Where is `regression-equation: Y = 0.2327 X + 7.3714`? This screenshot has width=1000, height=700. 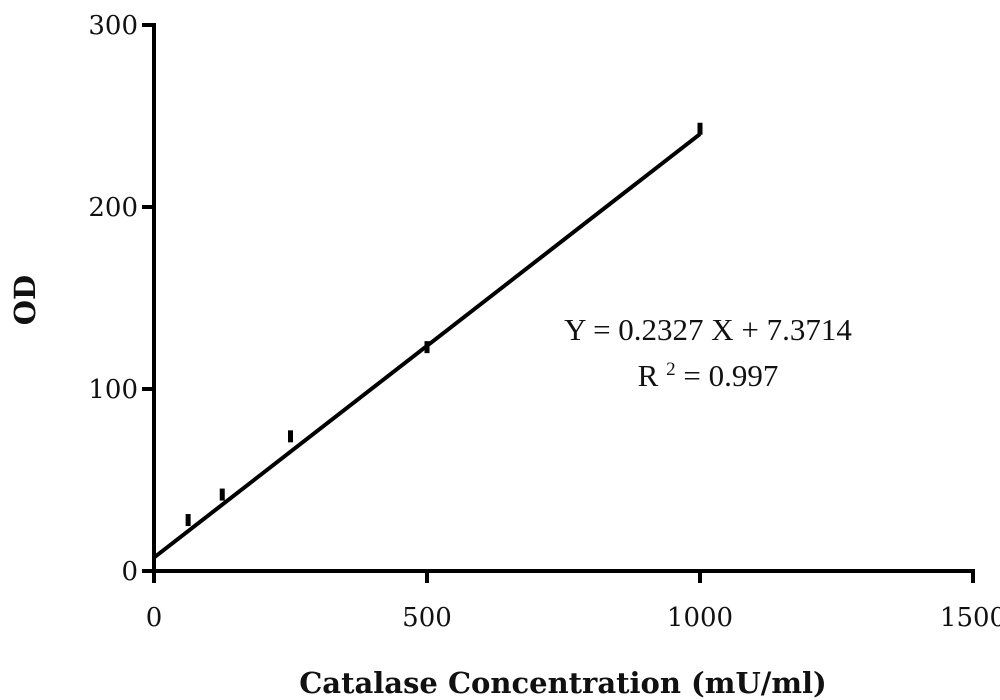
regression-equation: Y = 0.2327 X + 7.3714 is located at coordinates (708, 329).